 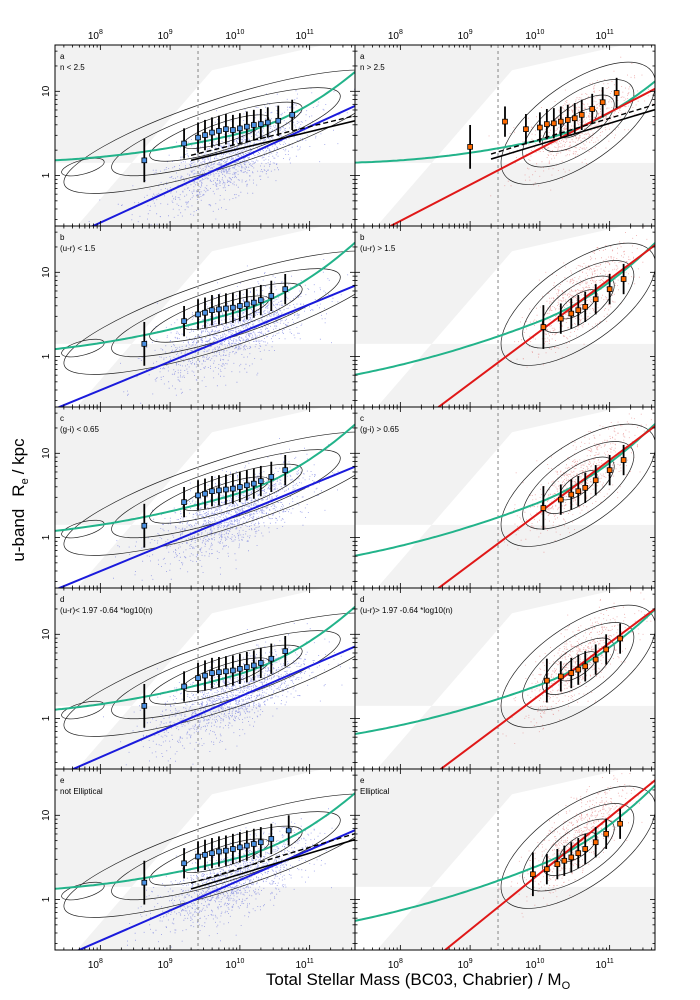 I want to click on panel-condition: n > 2.5, so click(x=372, y=67).